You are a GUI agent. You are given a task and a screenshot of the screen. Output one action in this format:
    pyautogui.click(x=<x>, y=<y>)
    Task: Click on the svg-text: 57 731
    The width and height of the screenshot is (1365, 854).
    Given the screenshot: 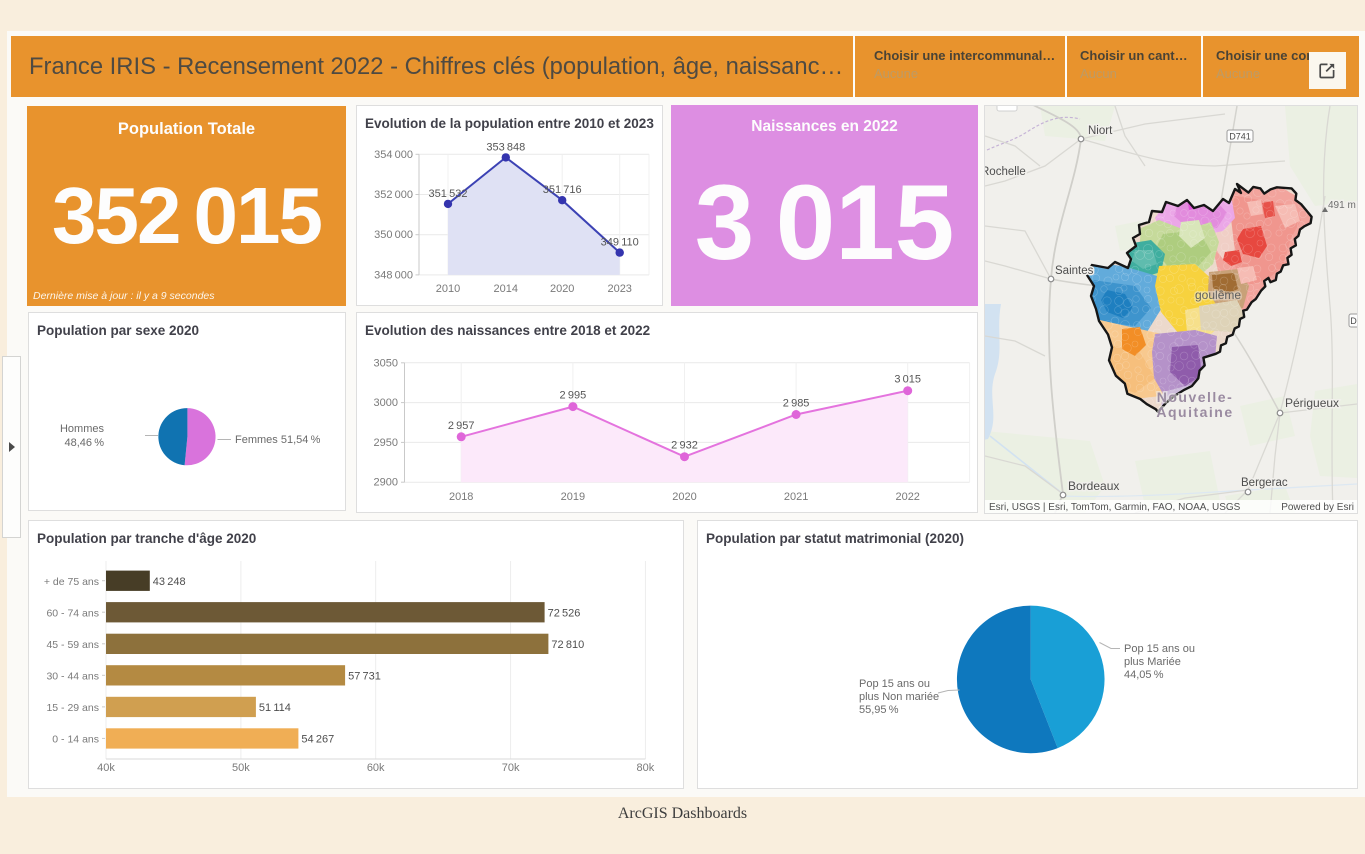 What is the action you would take?
    pyautogui.click(x=364, y=676)
    